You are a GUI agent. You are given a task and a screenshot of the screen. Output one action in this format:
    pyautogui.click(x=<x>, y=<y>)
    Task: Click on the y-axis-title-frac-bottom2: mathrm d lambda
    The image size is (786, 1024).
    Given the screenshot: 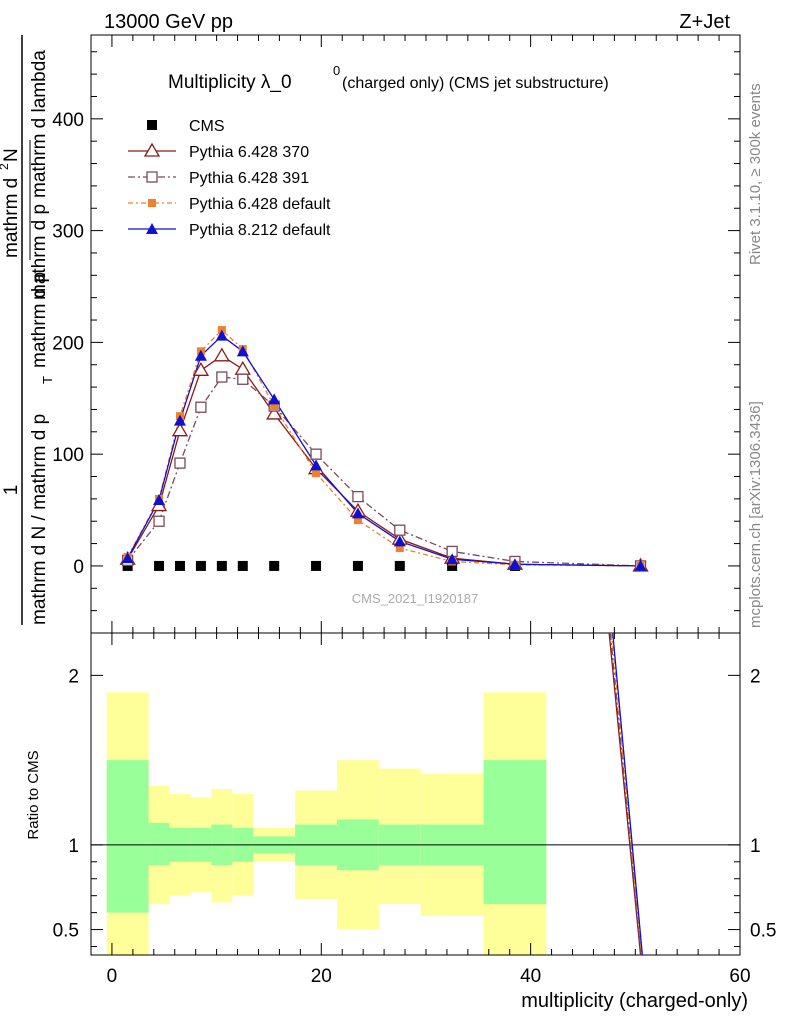 What is the action you would take?
    pyautogui.click(x=39, y=124)
    